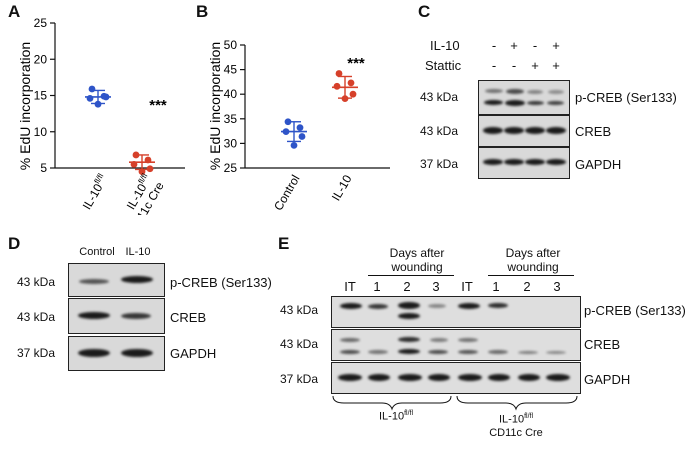 The height and width of the screenshot is (451, 700). Describe the element at coordinates (43, 168) in the screenshot. I see `panel-a-ytick-label: 5` at that location.